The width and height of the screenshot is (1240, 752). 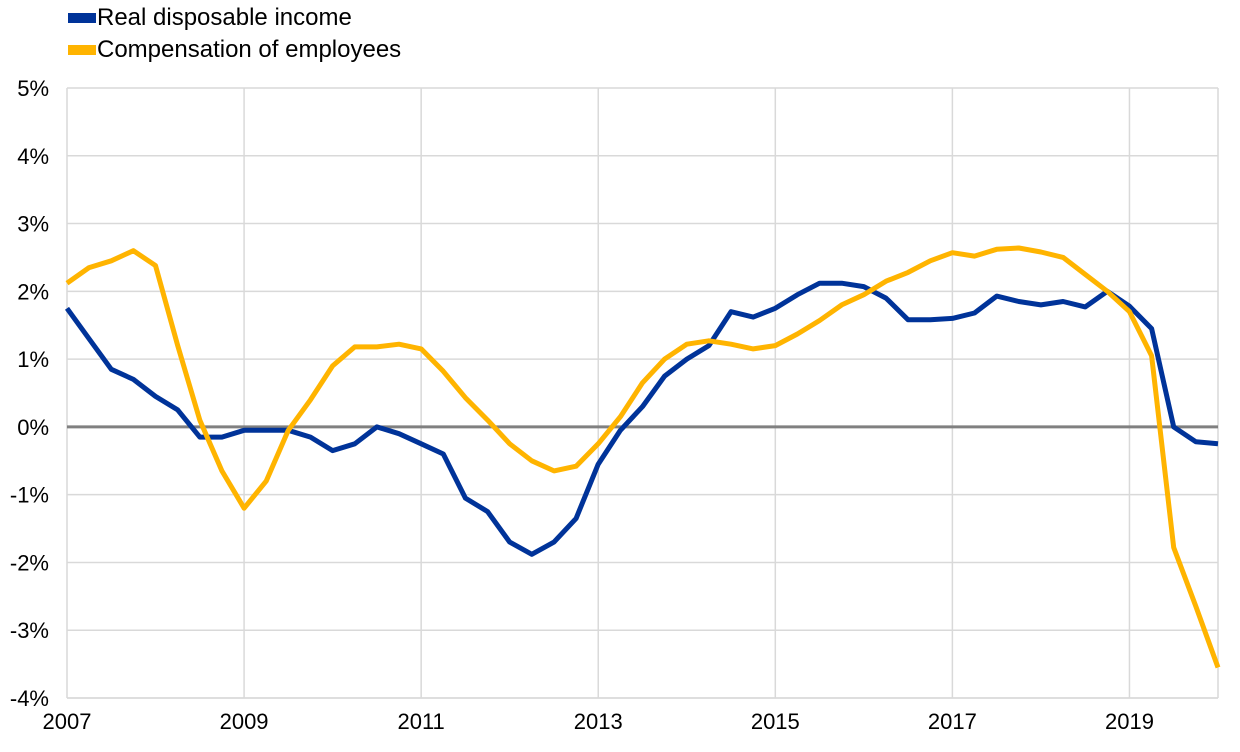 I want to click on legend-swatch-real-disposable-income, so click(x=82, y=18).